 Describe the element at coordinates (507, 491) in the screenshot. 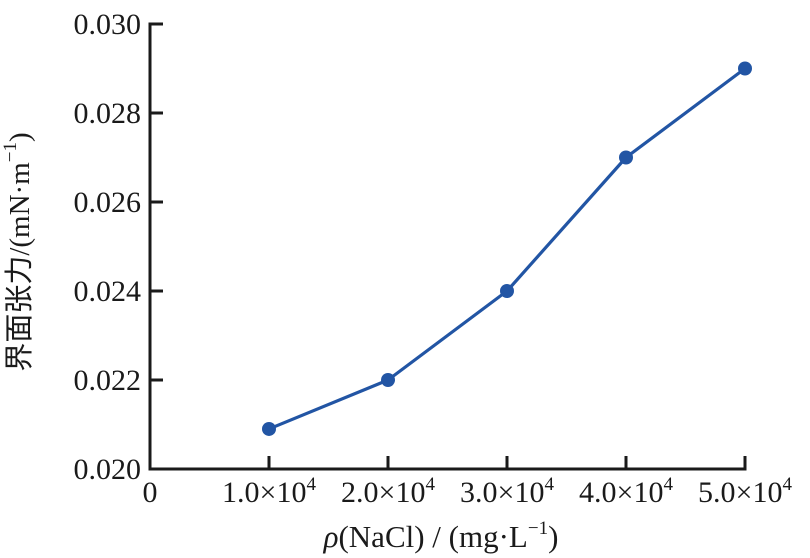

I see `x-tick-label: 3.0×10⁴` at that location.